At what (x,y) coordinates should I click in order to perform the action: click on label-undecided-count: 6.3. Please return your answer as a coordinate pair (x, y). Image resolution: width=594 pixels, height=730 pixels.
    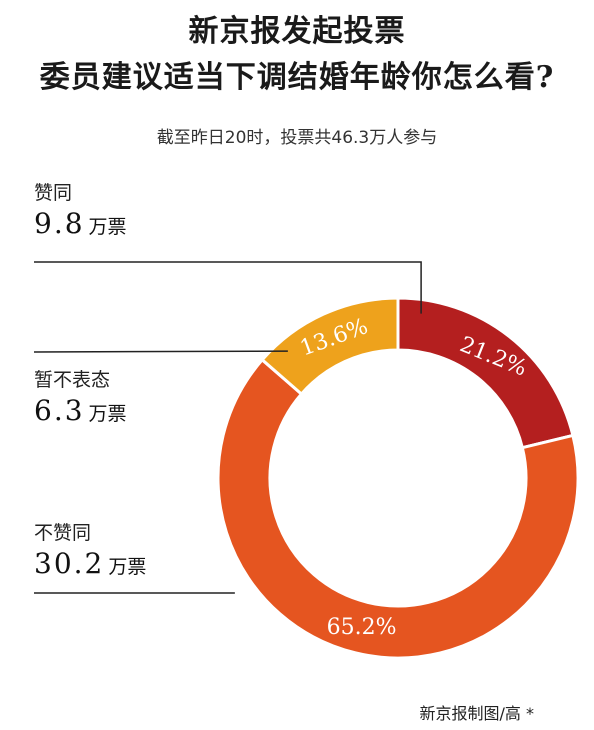
    Looking at the image, I should click on (59, 410).